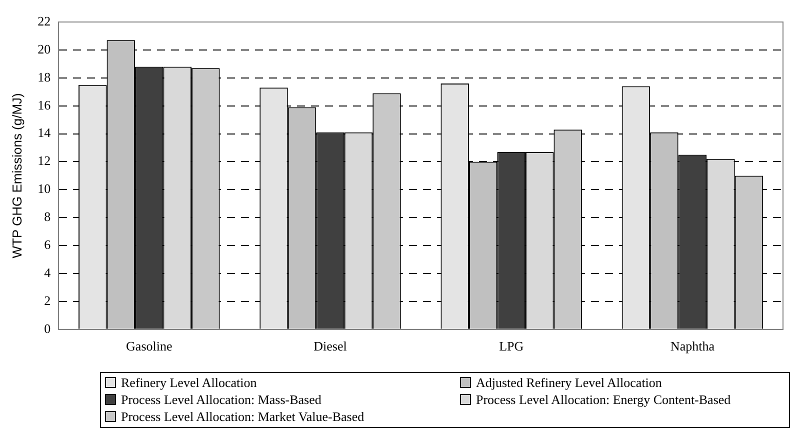 The image size is (797, 433). What do you see at coordinates (16, 175) in the screenshot?
I see `y-axis-title: WTP GHG Emissions (g/MJ)` at bounding box center [16, 175].